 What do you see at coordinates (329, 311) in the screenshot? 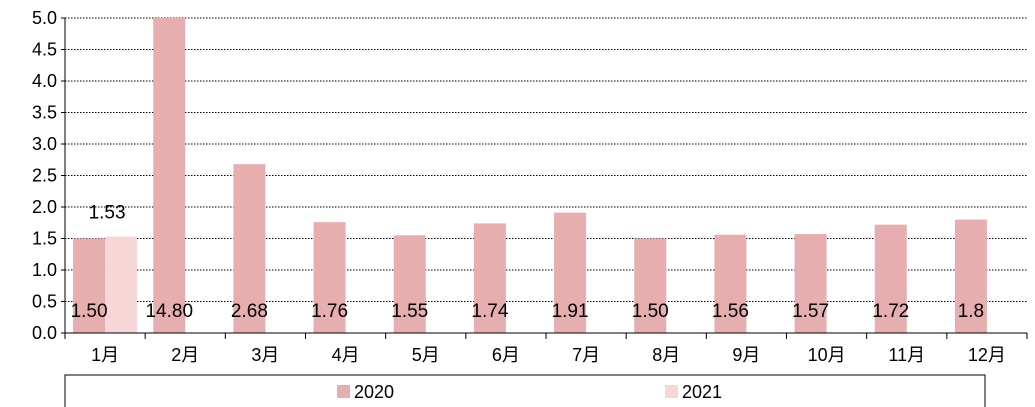
I see `data-label-2020-4月: 1.76` at bounding box center [329, 311].